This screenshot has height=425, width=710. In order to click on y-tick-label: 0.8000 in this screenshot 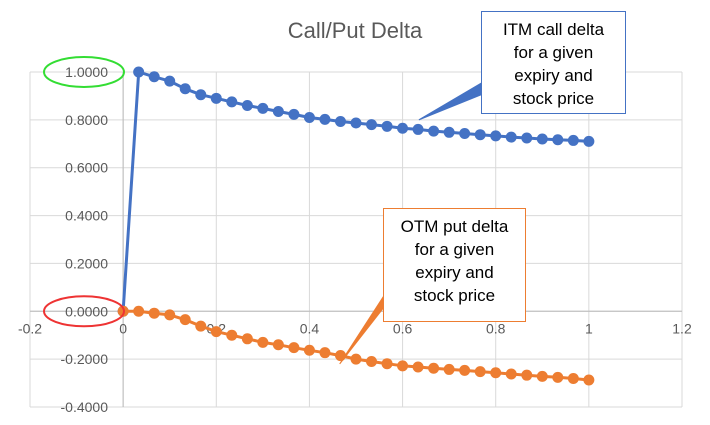, I will do `click(86, 120)`.